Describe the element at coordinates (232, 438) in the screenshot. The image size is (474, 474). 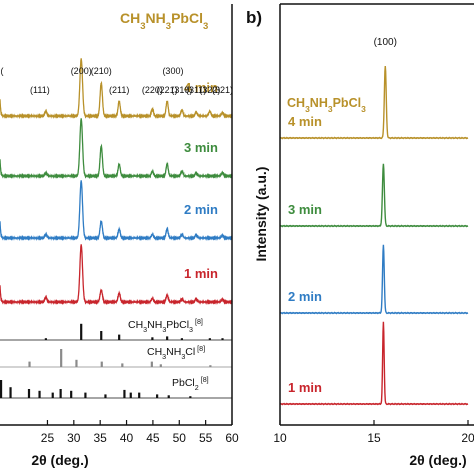
I see `x-tick-label: 60` at that location.